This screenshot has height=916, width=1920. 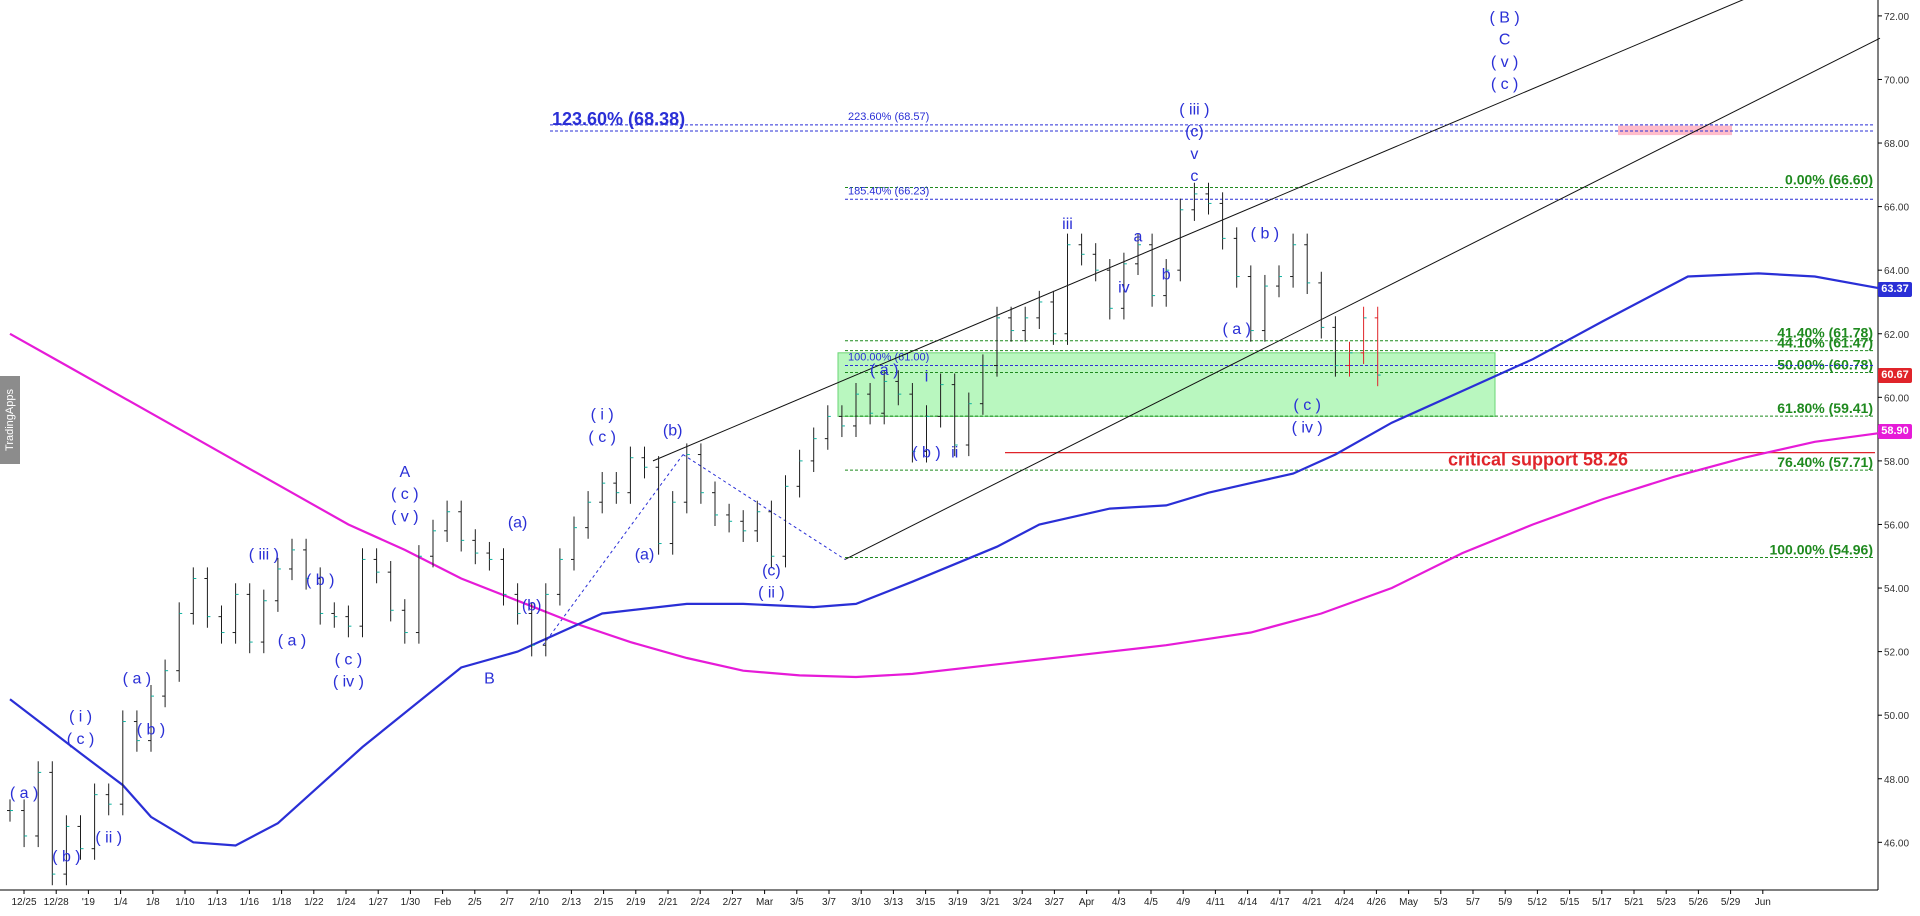 I want to click on wave-label: v, so click(x=1194, y=154).